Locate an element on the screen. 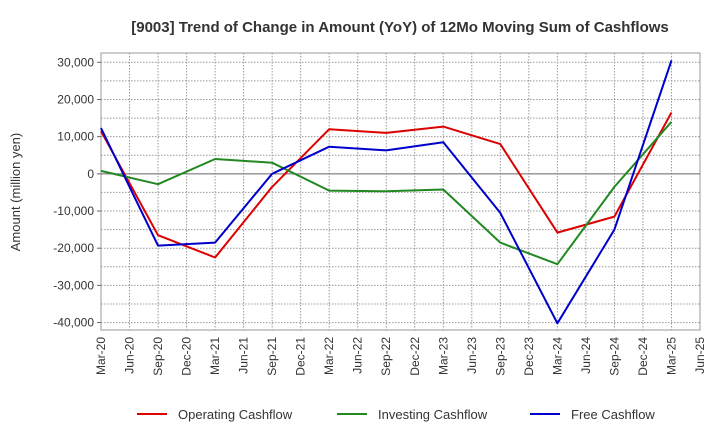 Image resolution: width=720 pixels, height=440 pixels. x-tick-label: Jun-20 is located at coordinates (130, 355).